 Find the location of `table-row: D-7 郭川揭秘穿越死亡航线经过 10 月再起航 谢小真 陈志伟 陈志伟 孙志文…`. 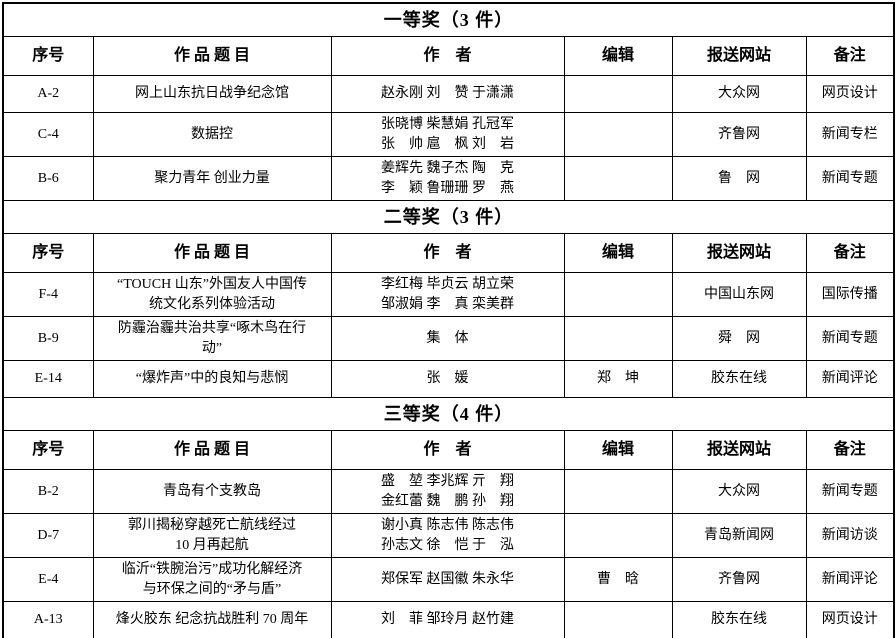

table-row: D-7 郭川揭秘穿越死亡航线经过 10 月再起航 谢小真 陈志伟 陈志伟 孙志文… is located at coordinates (448, 535).